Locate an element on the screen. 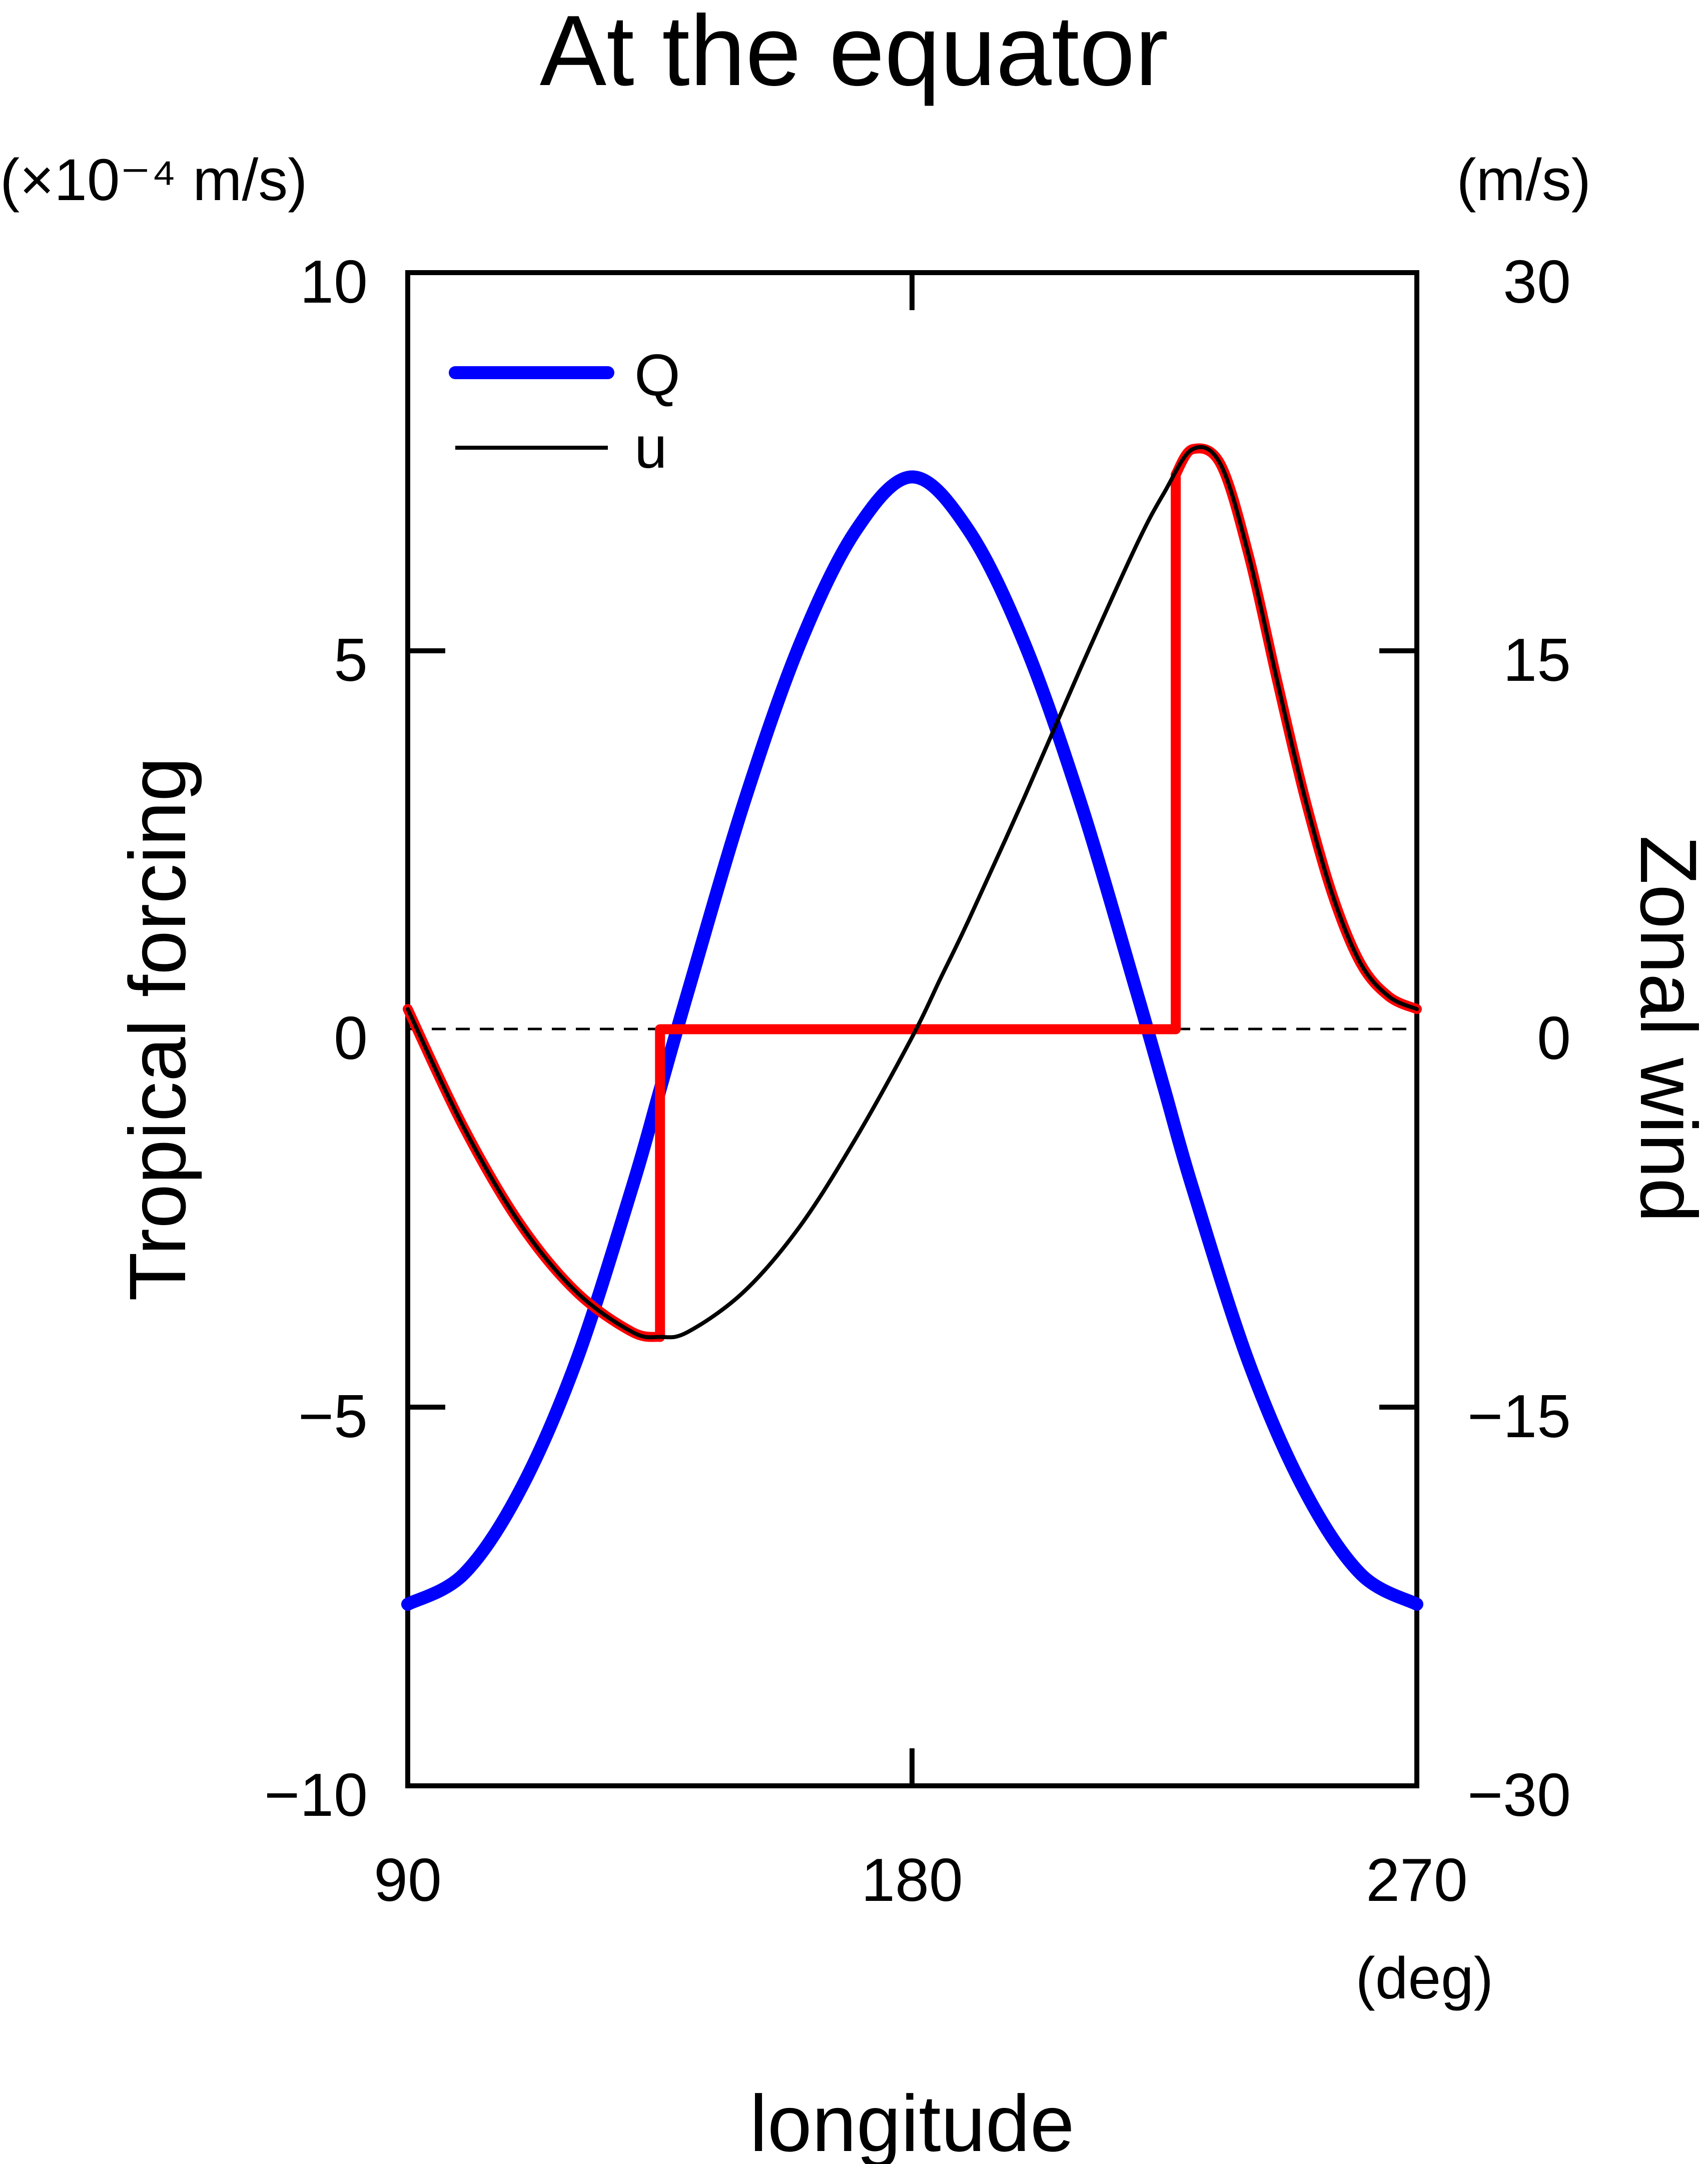 This screenshot has width=1708, height=2164. x-axis-label: longitude is located at coordinates (912, 2121).